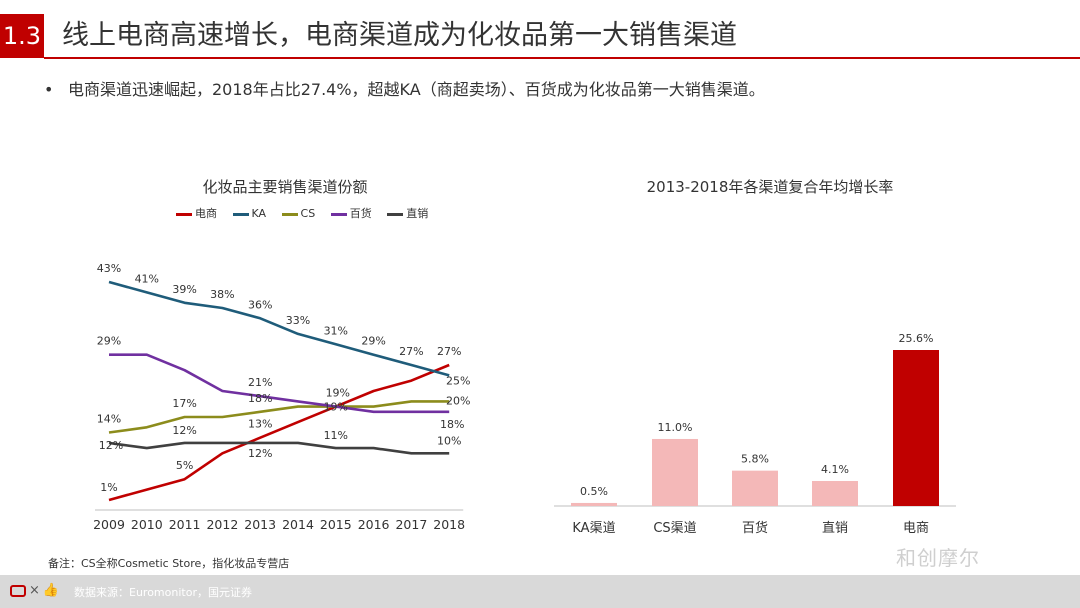  Describe the element at coordinates (285, 187) in the screenshot. I see `line-chart-title: 化妆品主要销售渠道份额` at that location.